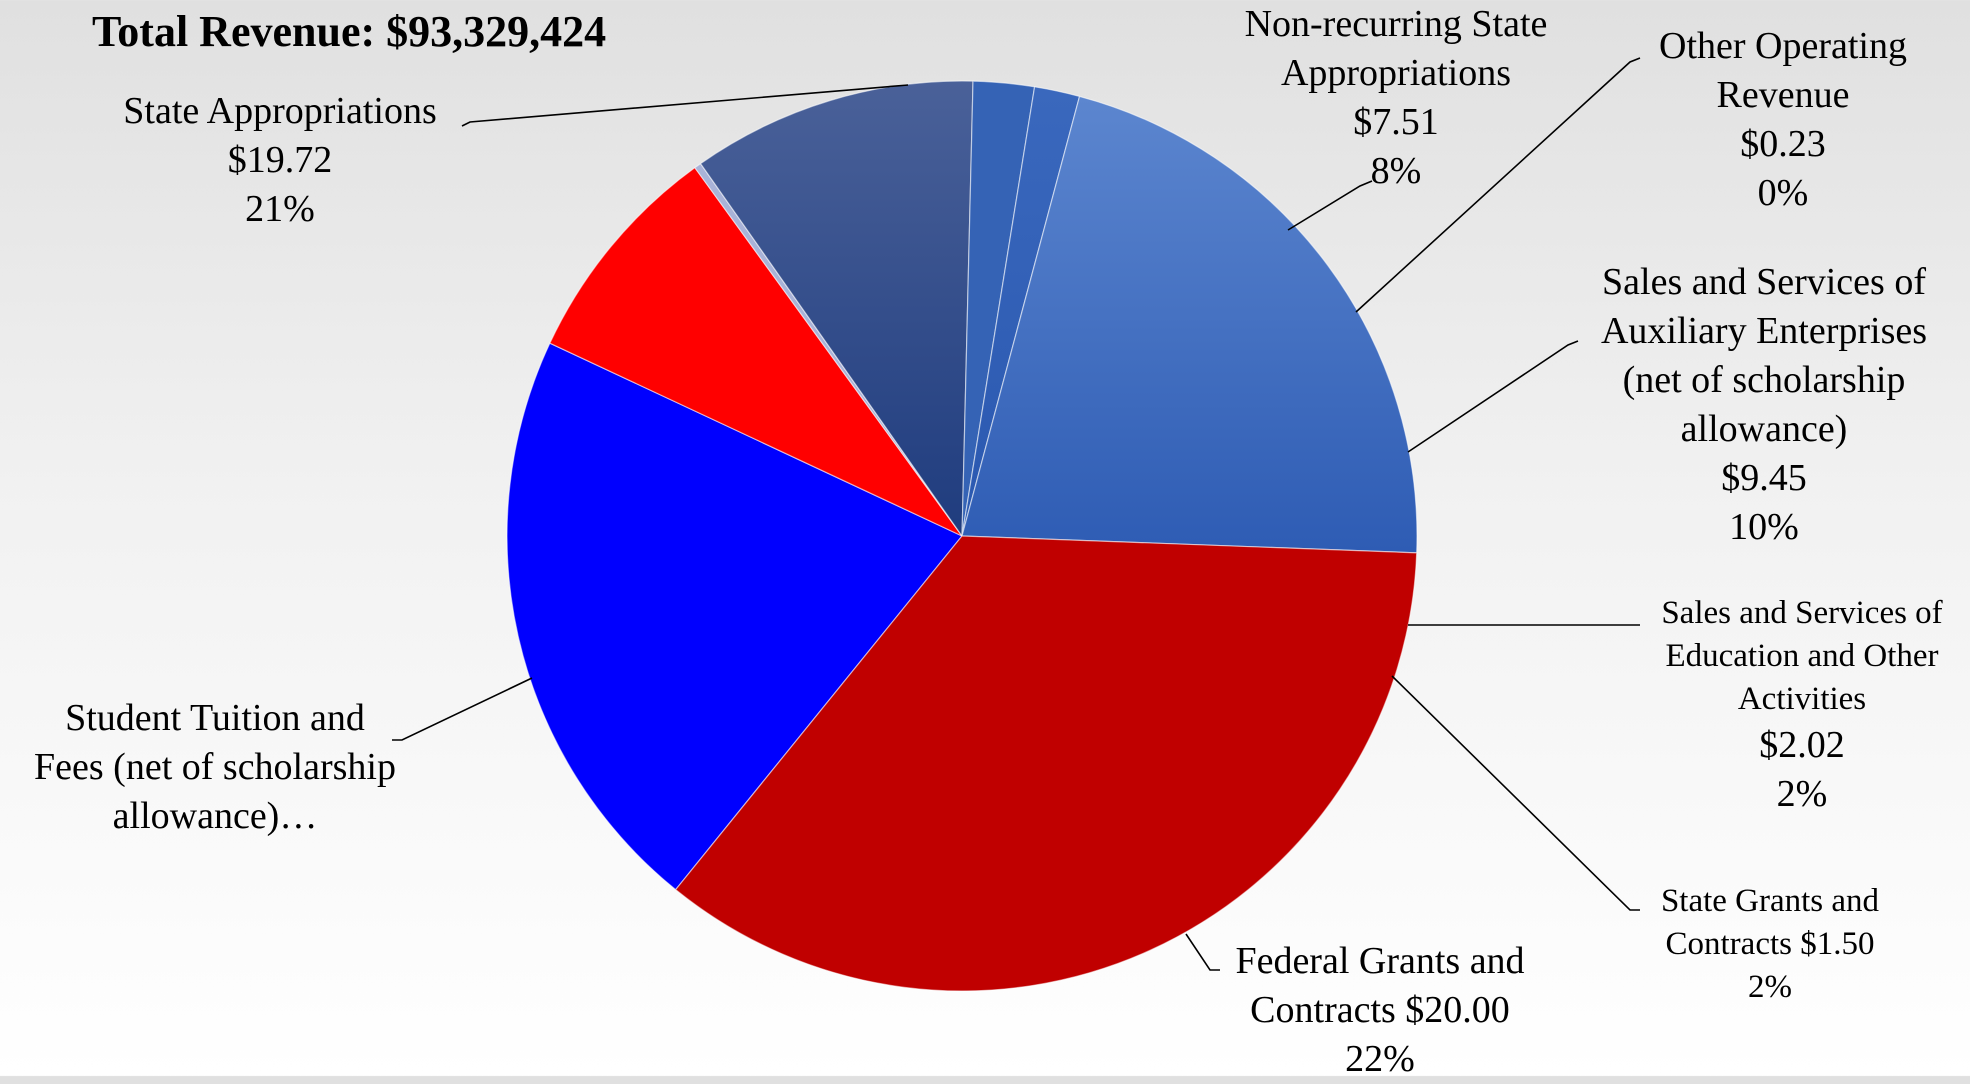  Describe the element at coordinates (349, 31) in the screenshot. I see `chart-title: Total Revenue: $93,329,424` at that location.